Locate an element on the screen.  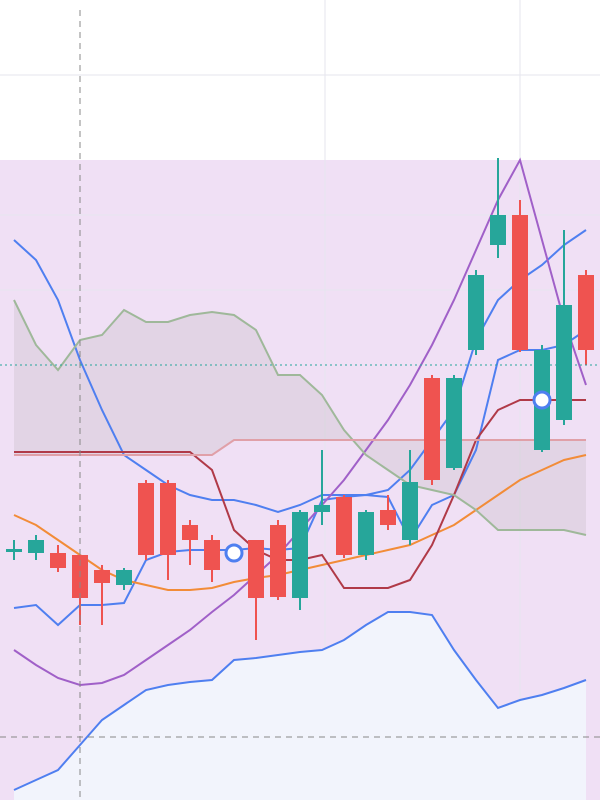
indicator-line is located at coordinates (300, 447).